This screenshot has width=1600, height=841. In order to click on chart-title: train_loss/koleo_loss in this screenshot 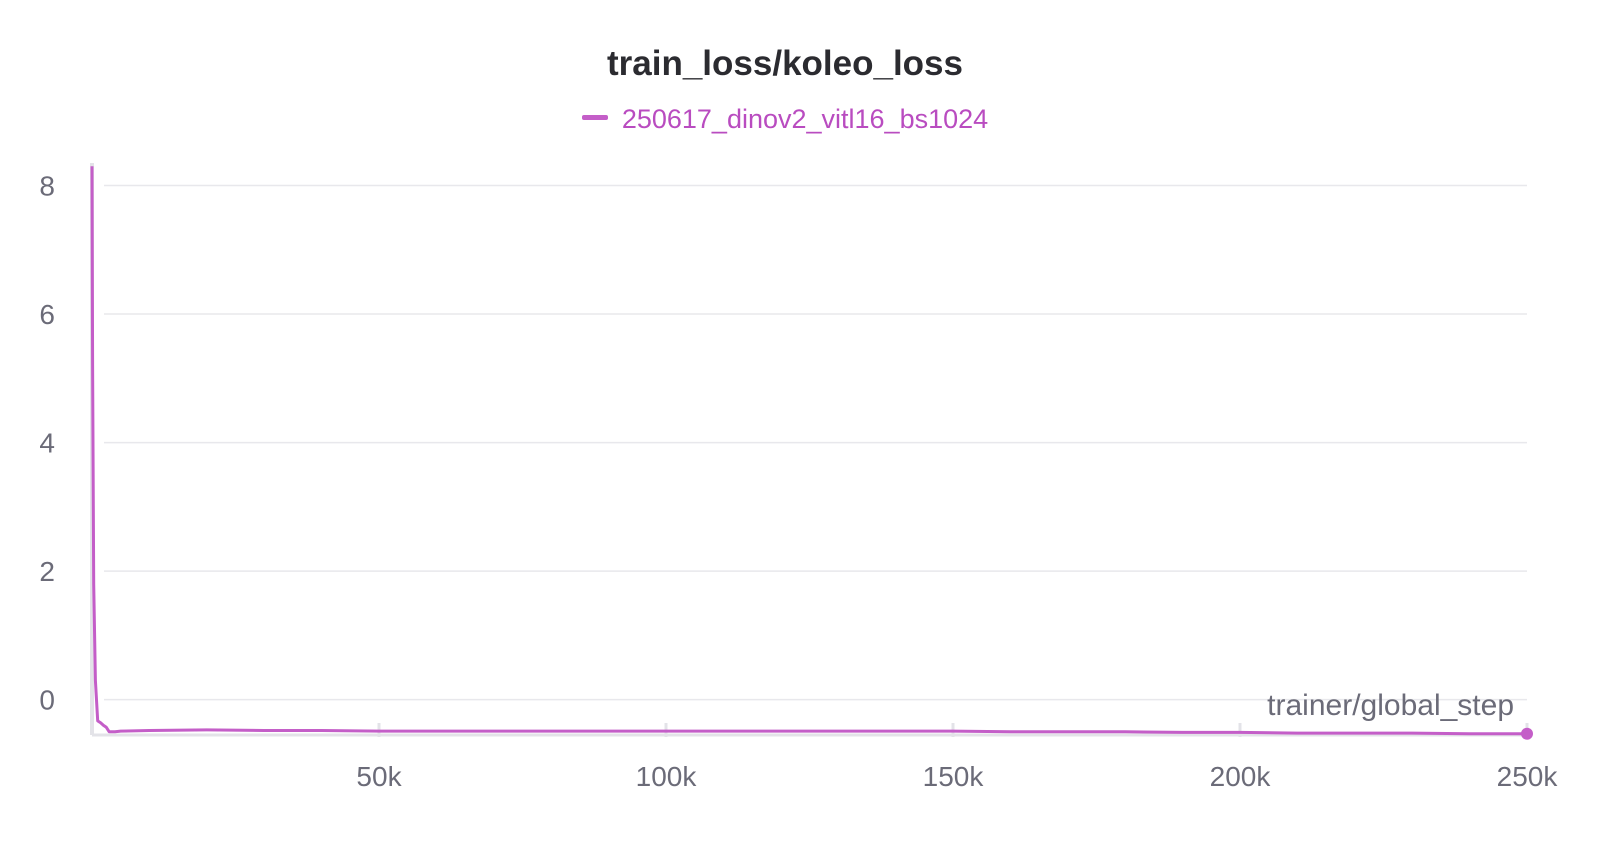, I will do `click(785, 63)`.